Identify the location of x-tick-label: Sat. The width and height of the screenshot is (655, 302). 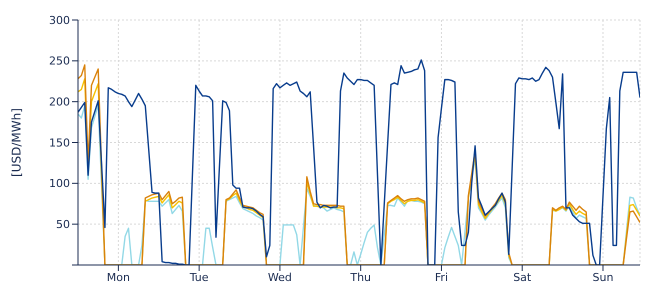
(522, 277).